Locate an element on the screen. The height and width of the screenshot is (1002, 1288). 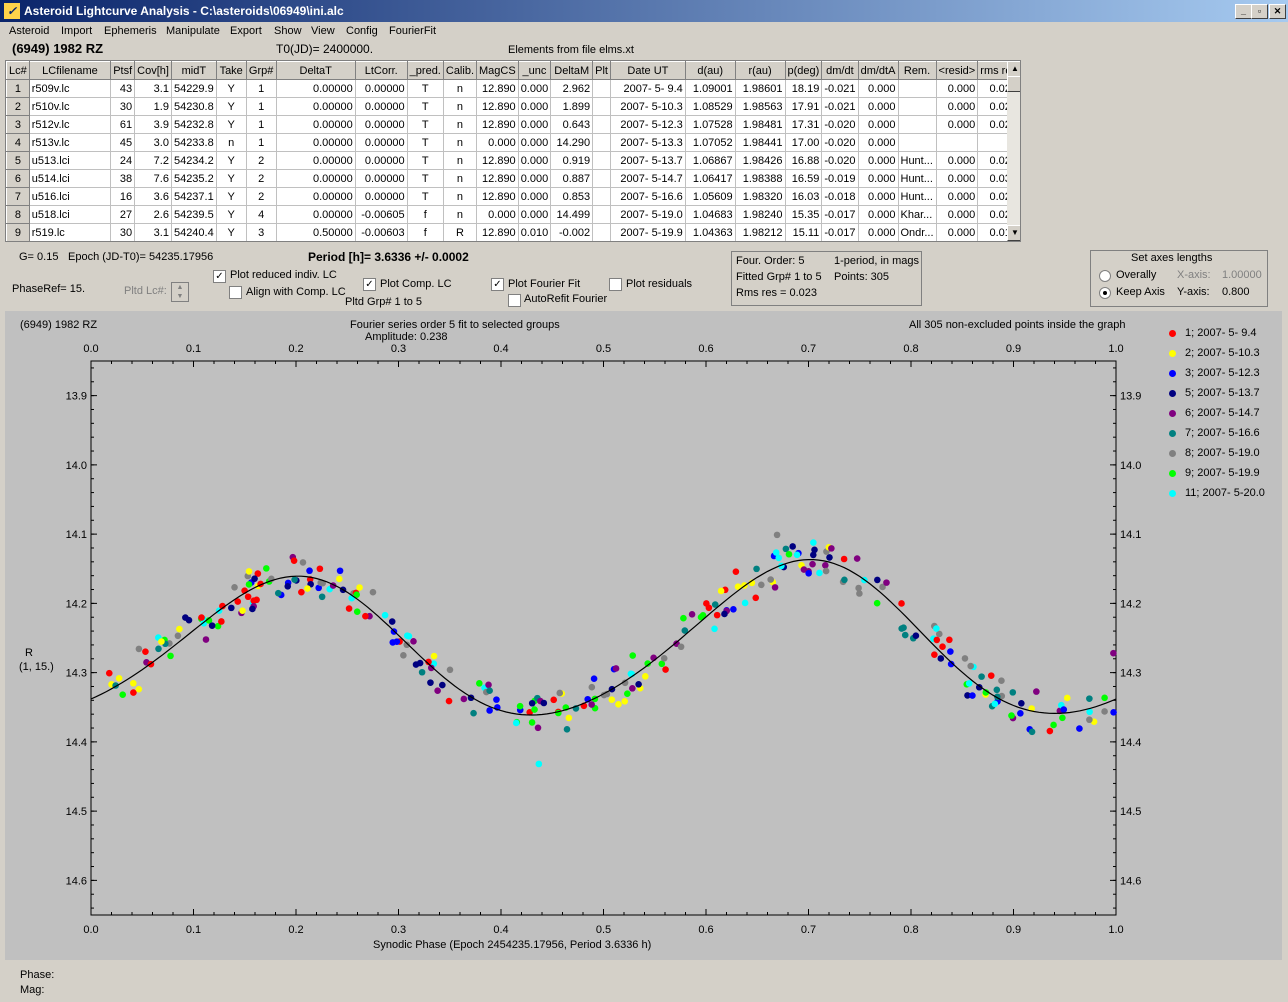
table-cell: 54234.2 is located at coordinates (194, 160).